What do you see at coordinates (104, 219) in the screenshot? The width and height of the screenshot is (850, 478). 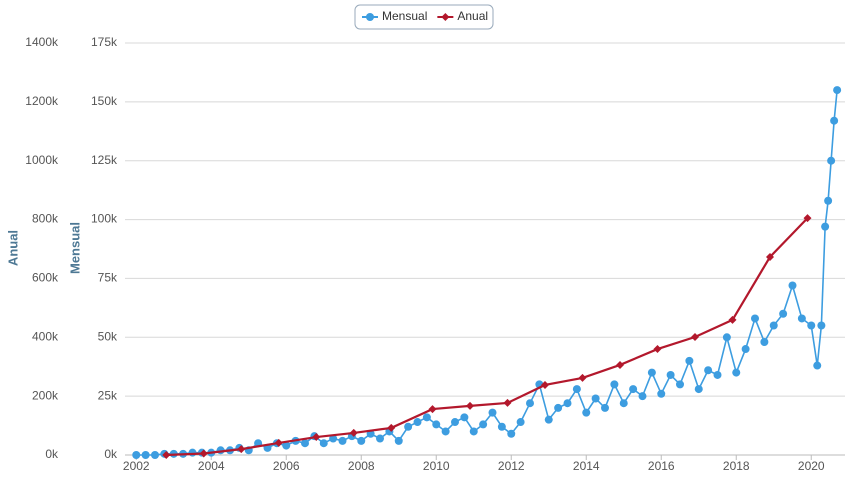 I see `y-tick-label: 100k` at bounding box center [104, 219].